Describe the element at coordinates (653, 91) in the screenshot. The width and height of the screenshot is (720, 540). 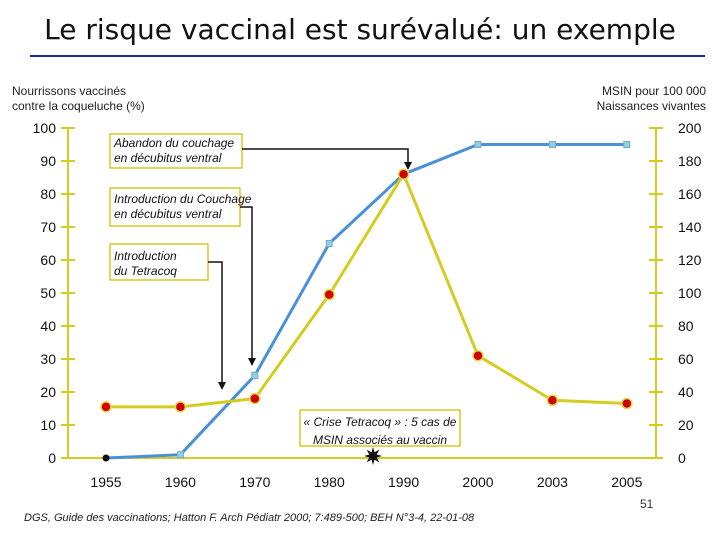
I see `right-axis-note-line1: MSIN pour 100 000` at that location.